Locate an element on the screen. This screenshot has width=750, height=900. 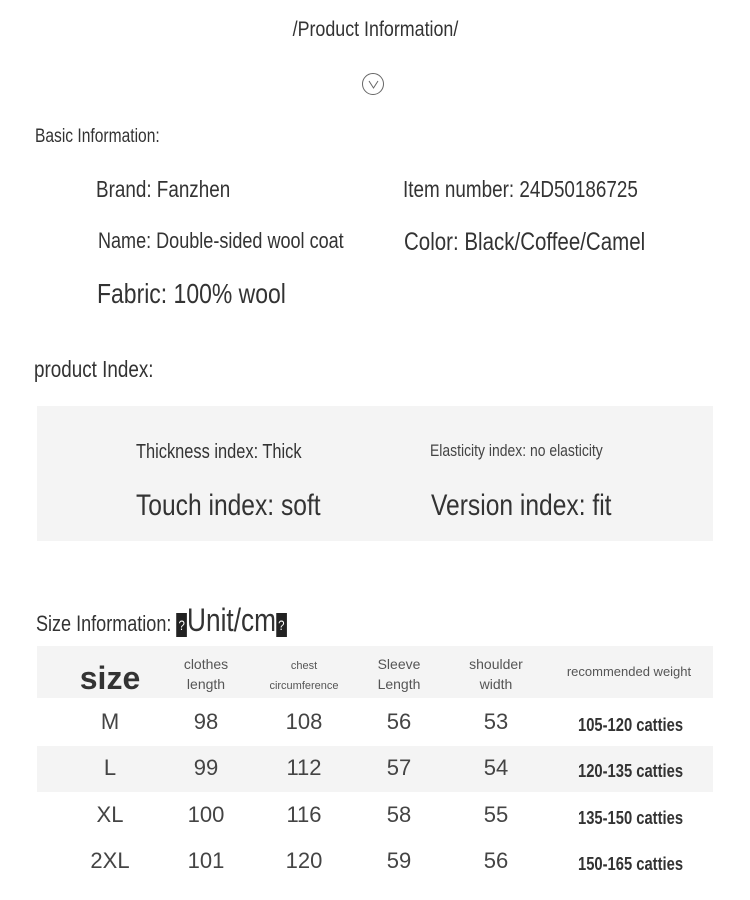
table-cell: 53 is located at coordinates (496, 721).